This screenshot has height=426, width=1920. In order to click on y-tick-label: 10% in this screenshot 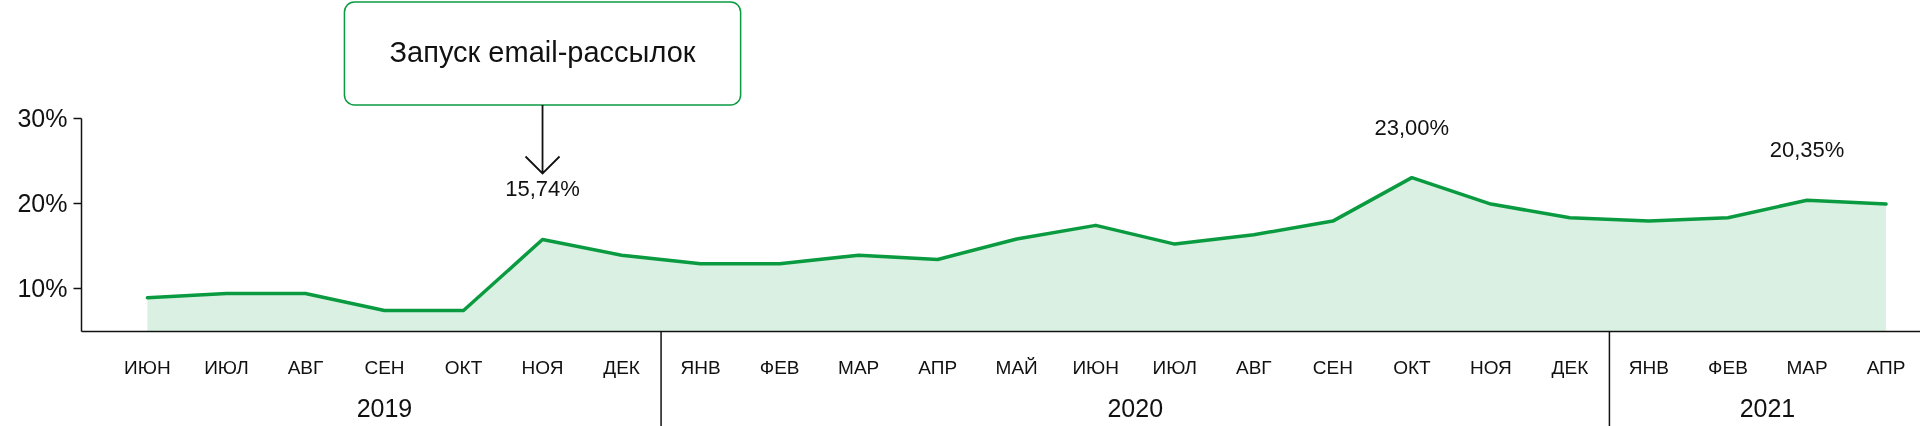, I will do `click(42, 287)`.